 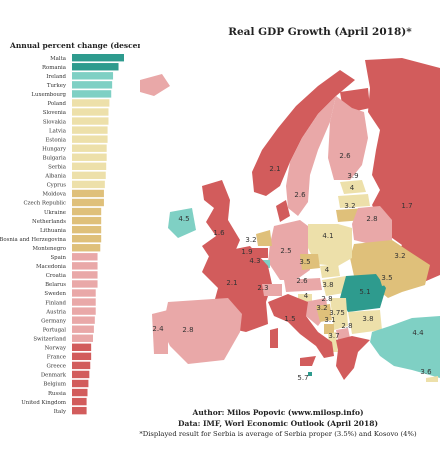 I want to click on region-netherlands, so click(x=264, y=238).